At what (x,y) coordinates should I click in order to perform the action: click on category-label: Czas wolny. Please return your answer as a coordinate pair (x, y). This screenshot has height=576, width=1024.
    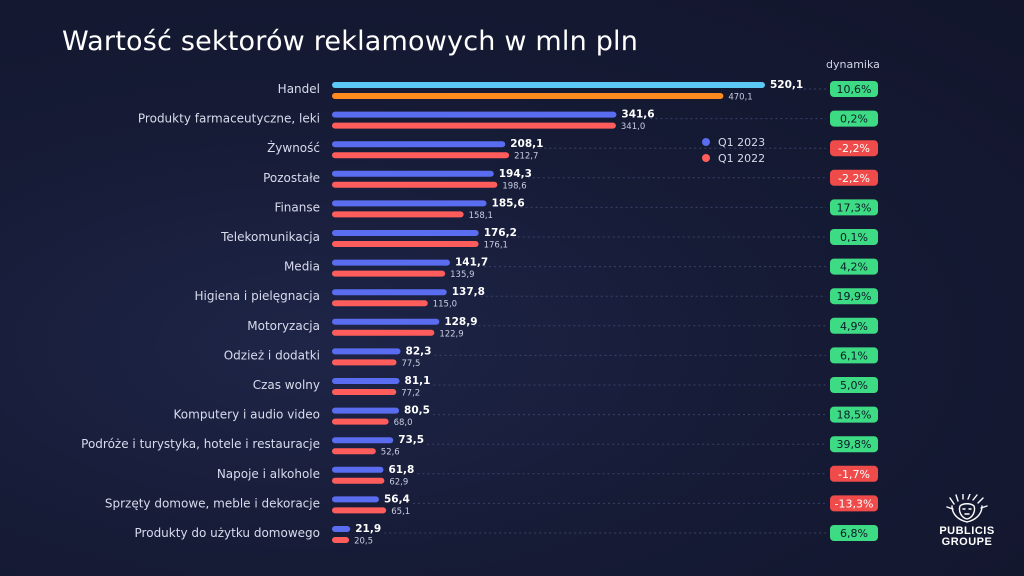
    Looking at the image, I should click on (286, 385).